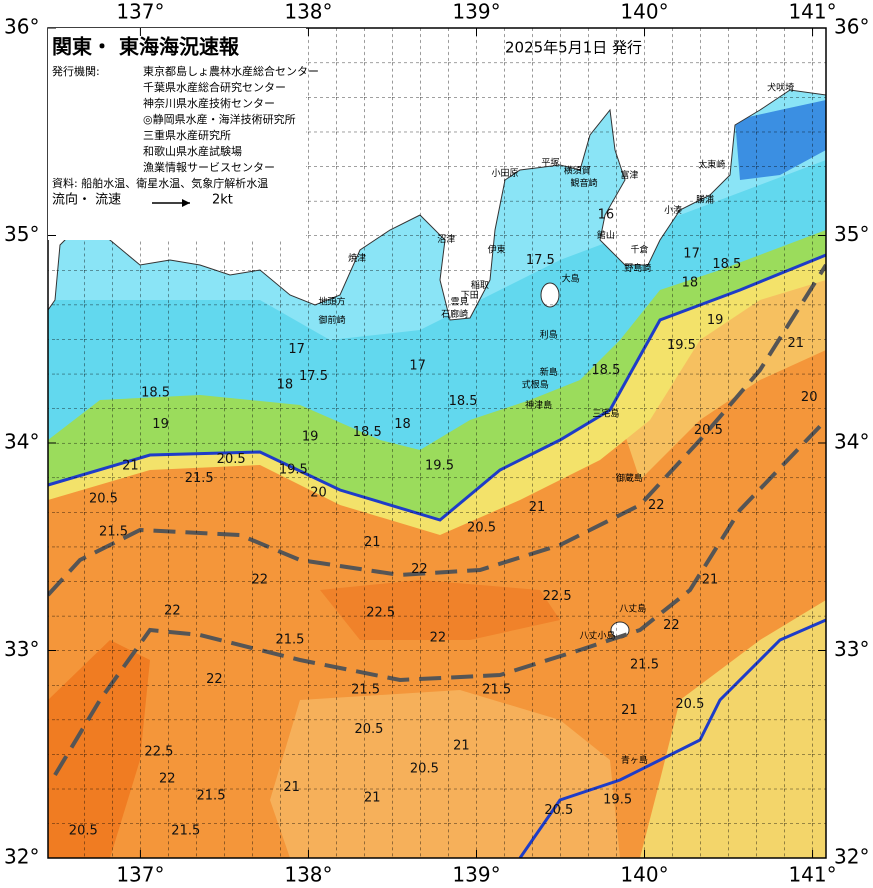 The width and height of the screenshot is (873, 888). I want to click on place-name: 御蔵島, so click(629, 478).